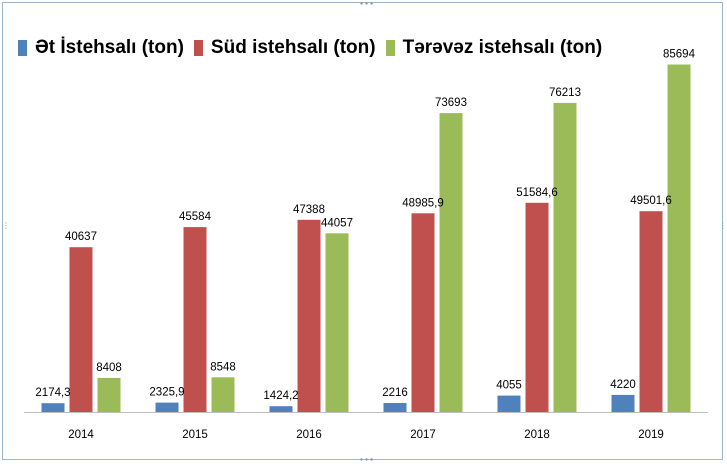  Describe the element at coordinates (81, 237) in the screenshot. I see `data-label-milk-2014: 40637` at that location.